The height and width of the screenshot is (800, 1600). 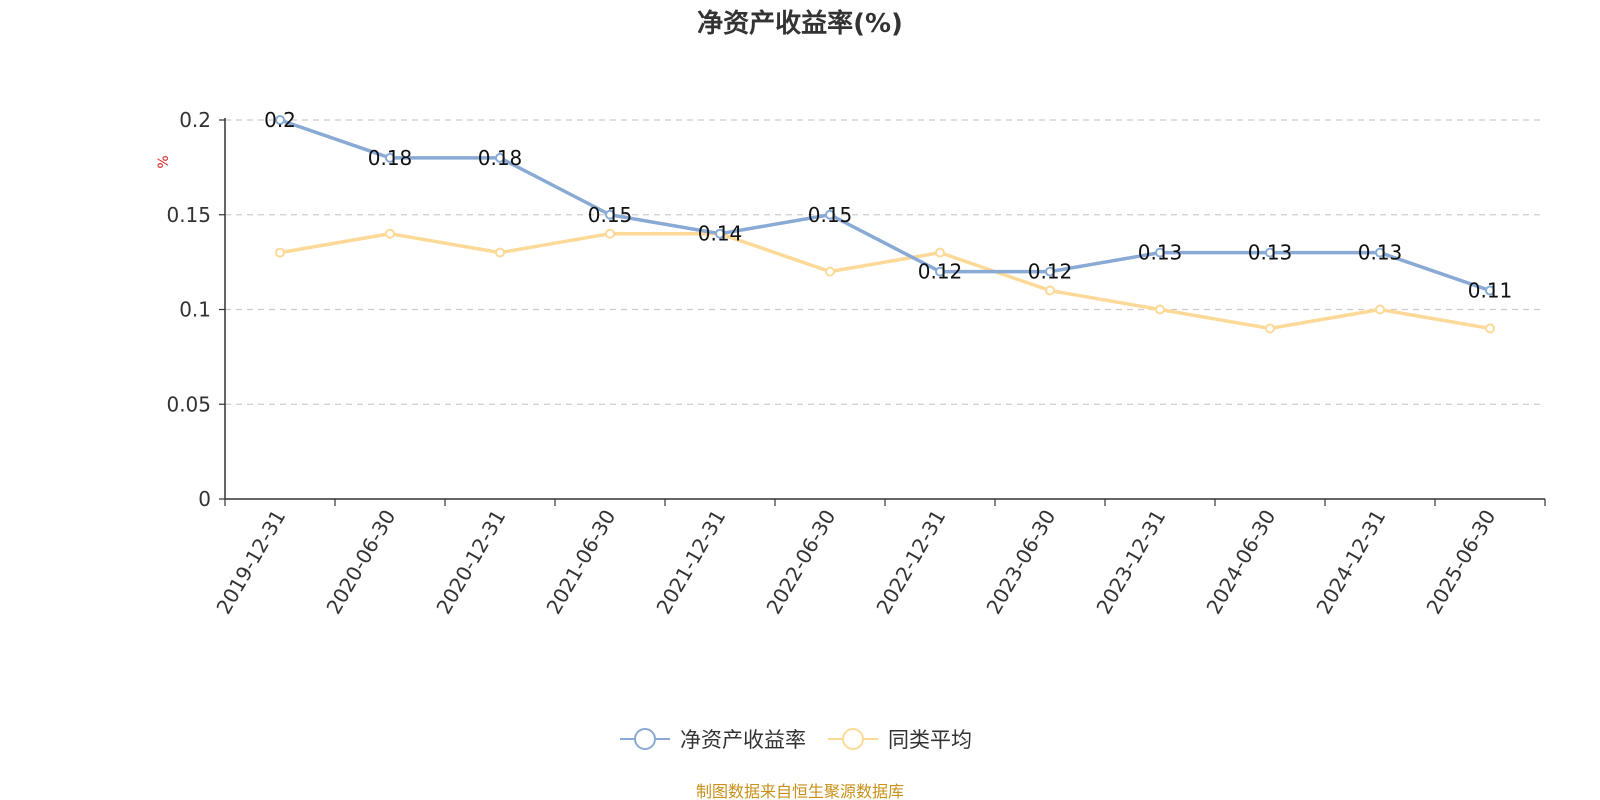 What do you see at coordinates (885, 281) in the screenshot?
I see `series-line` at bounding box center [885, 281].